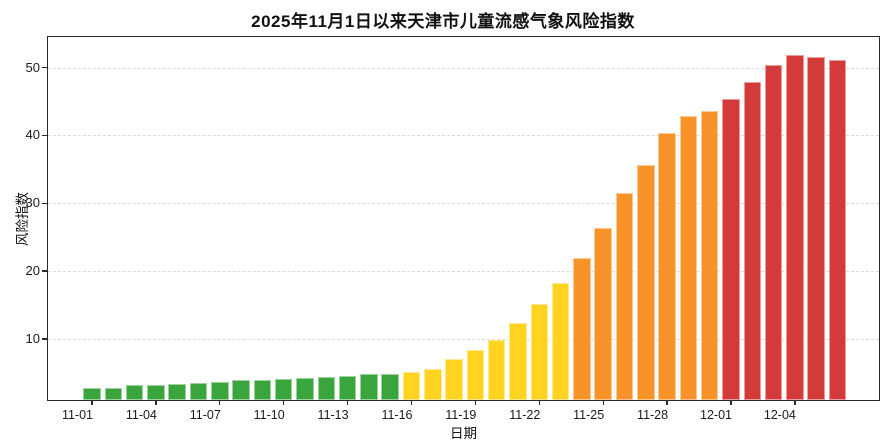  Describe the element at coordinates (397, 415) in the screenshot. I see `x-tick-label-11-16: 11-16` at that location.